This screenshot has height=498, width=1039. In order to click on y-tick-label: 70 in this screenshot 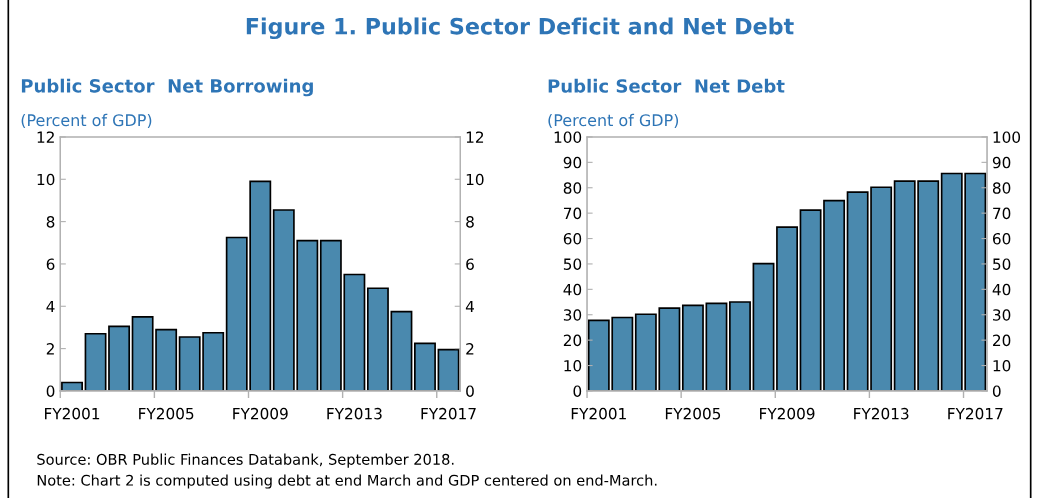, I will do `click(572, 213)`.